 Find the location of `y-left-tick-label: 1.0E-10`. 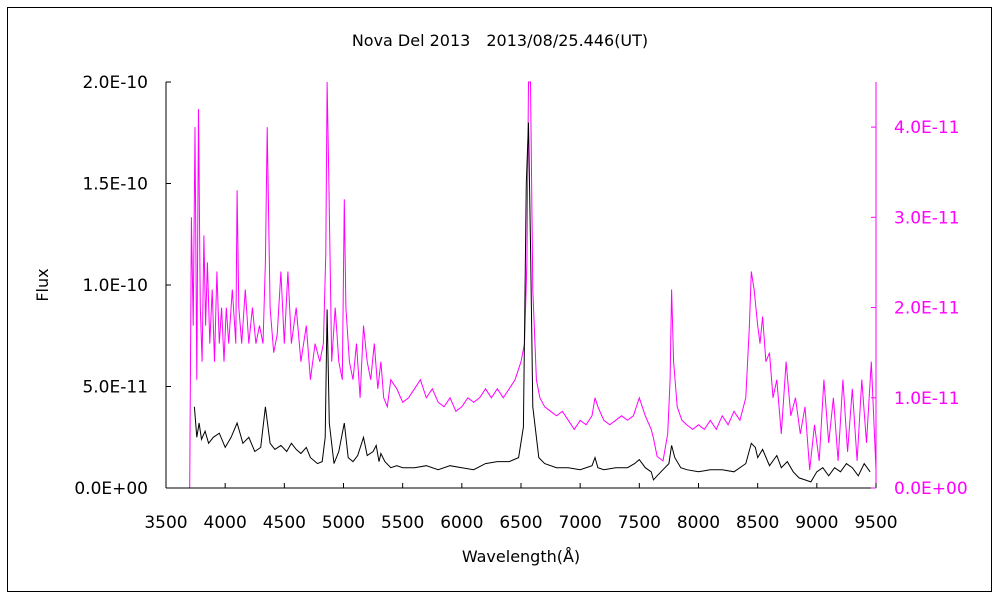

y-left-tick-label: 1.0E-10 is located at coordinates (115, 286).